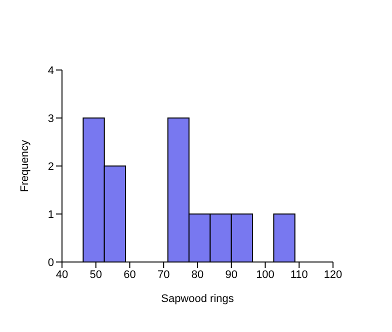  I want to click on x-tick-label: 120, so click(333, 274).